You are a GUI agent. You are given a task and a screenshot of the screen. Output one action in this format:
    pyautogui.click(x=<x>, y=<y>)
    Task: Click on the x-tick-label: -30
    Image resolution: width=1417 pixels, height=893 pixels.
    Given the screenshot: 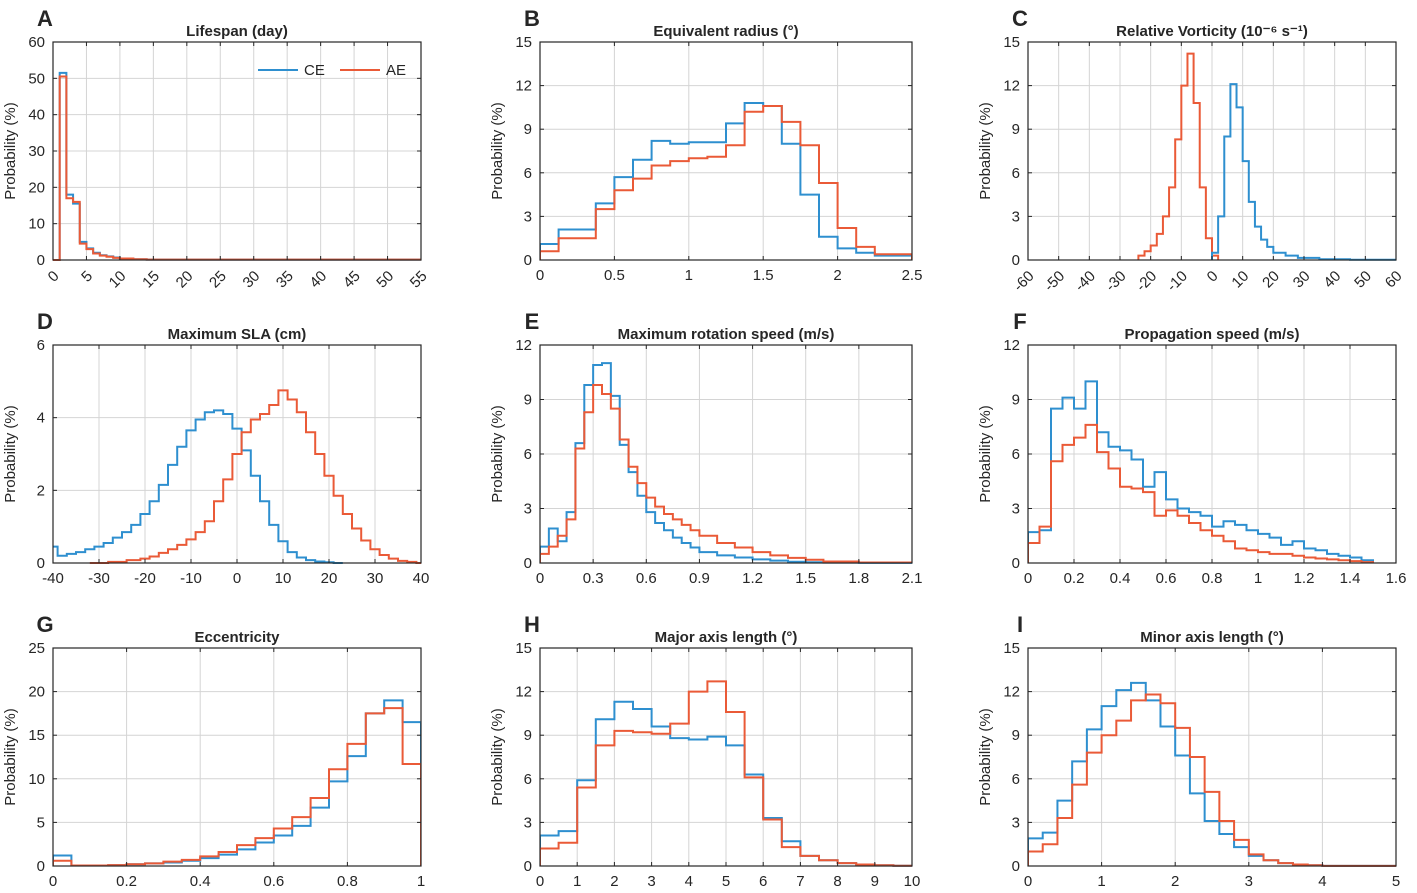 What is the action you would take?
    pyautogui.click(x=99, y=578)
    